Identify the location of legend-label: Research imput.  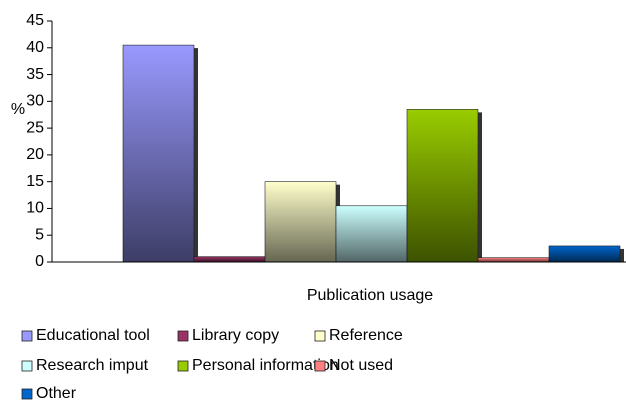
(92, 365).